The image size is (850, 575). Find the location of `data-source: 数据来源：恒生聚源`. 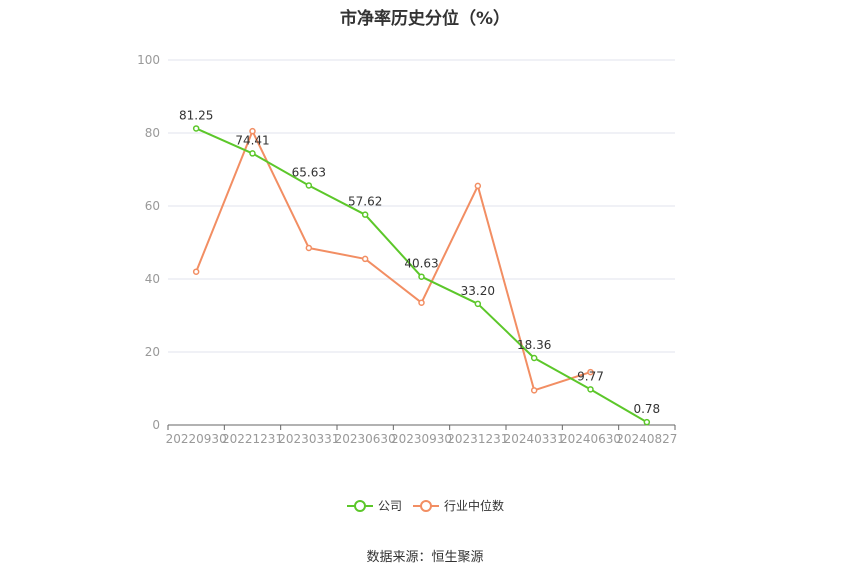

data-source: 数据来源：恒生聚源 is located at coordinates (425, 557).